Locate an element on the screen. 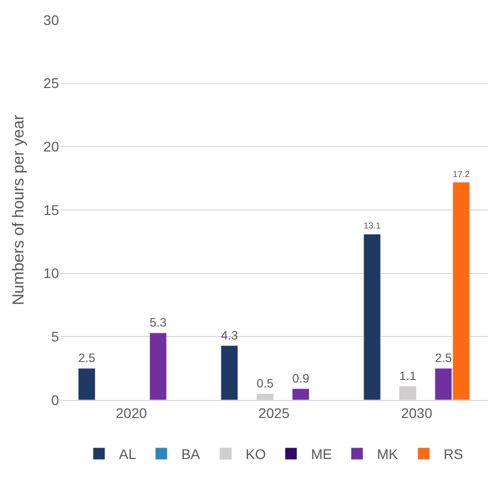 This screenshot has width=503, height=482. y-tick-label: 20 is located at coordinates (51, 146).